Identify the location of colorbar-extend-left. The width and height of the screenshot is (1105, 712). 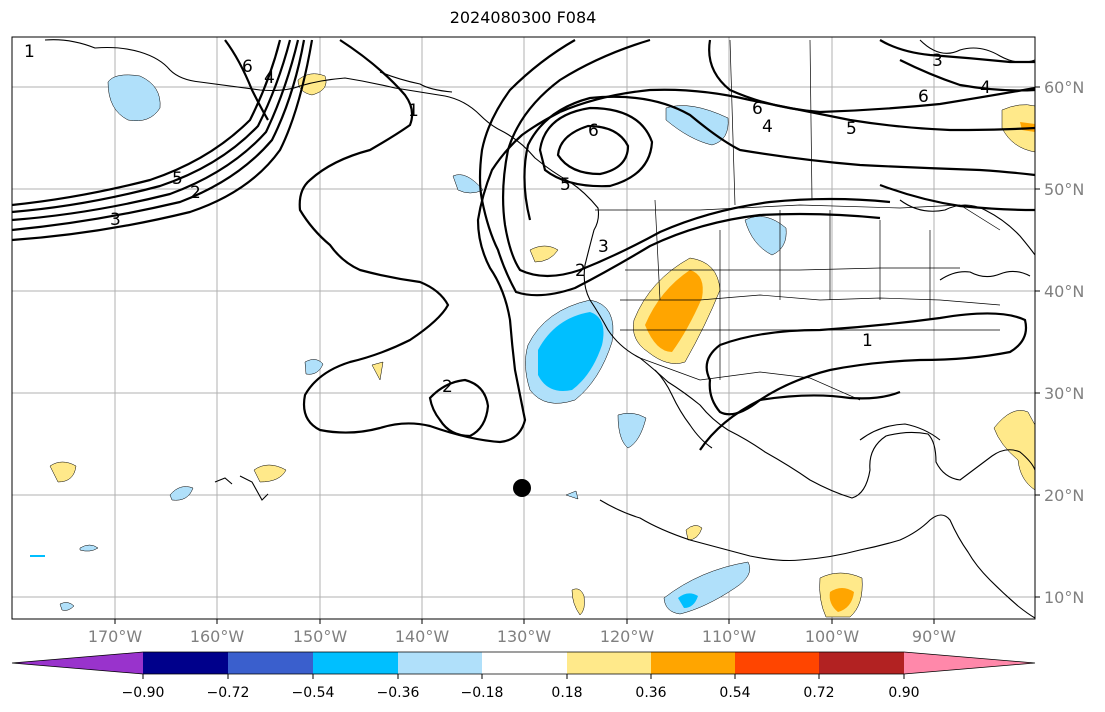
(77, 663).